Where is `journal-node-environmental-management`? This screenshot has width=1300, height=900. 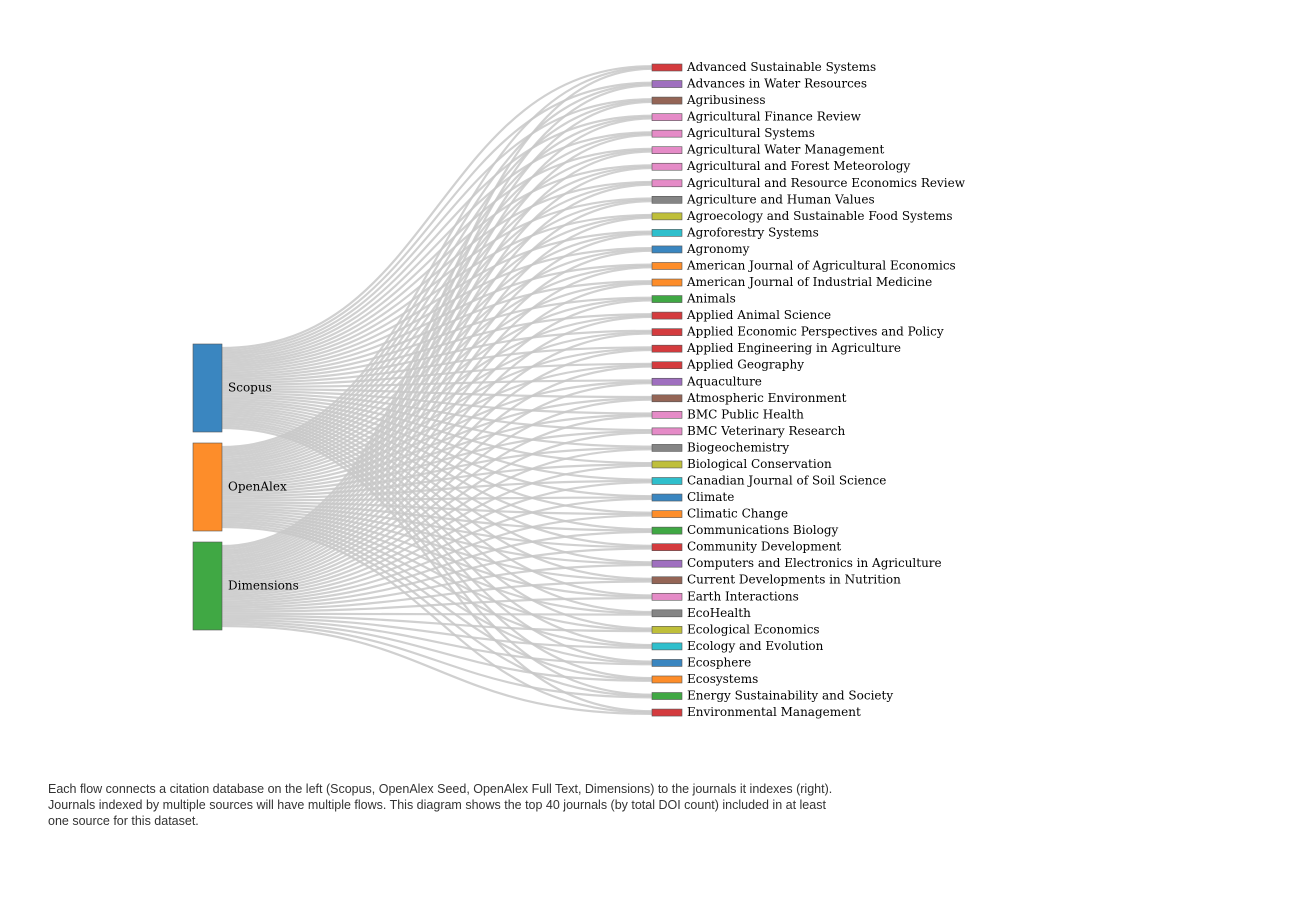 journal-node-environmental-management is located at coordinates (667, 712).